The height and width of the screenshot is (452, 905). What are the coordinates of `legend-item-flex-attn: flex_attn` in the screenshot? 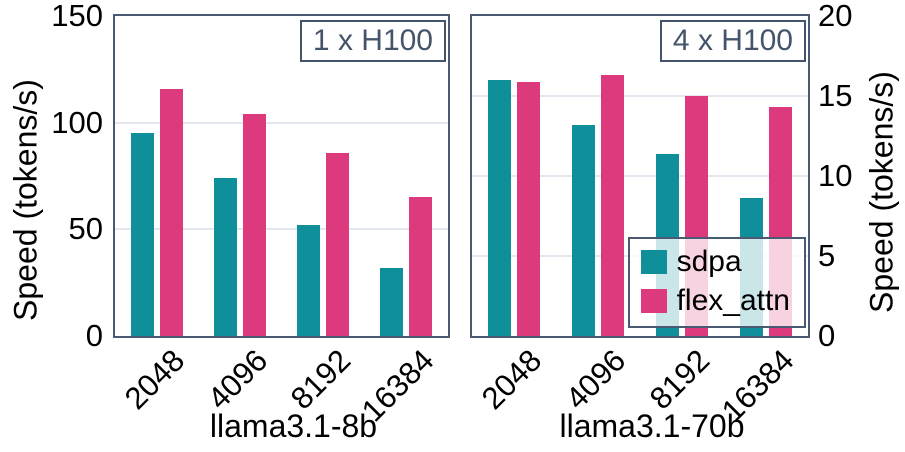 It's located at (715, 300).